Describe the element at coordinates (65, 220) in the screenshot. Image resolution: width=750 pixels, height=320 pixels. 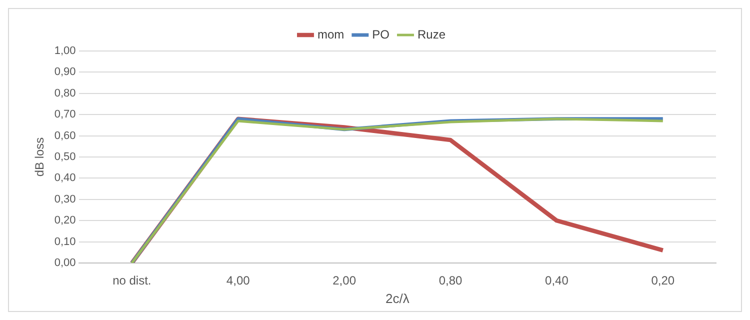
I see `y-tick-label: 0,20` at that location.